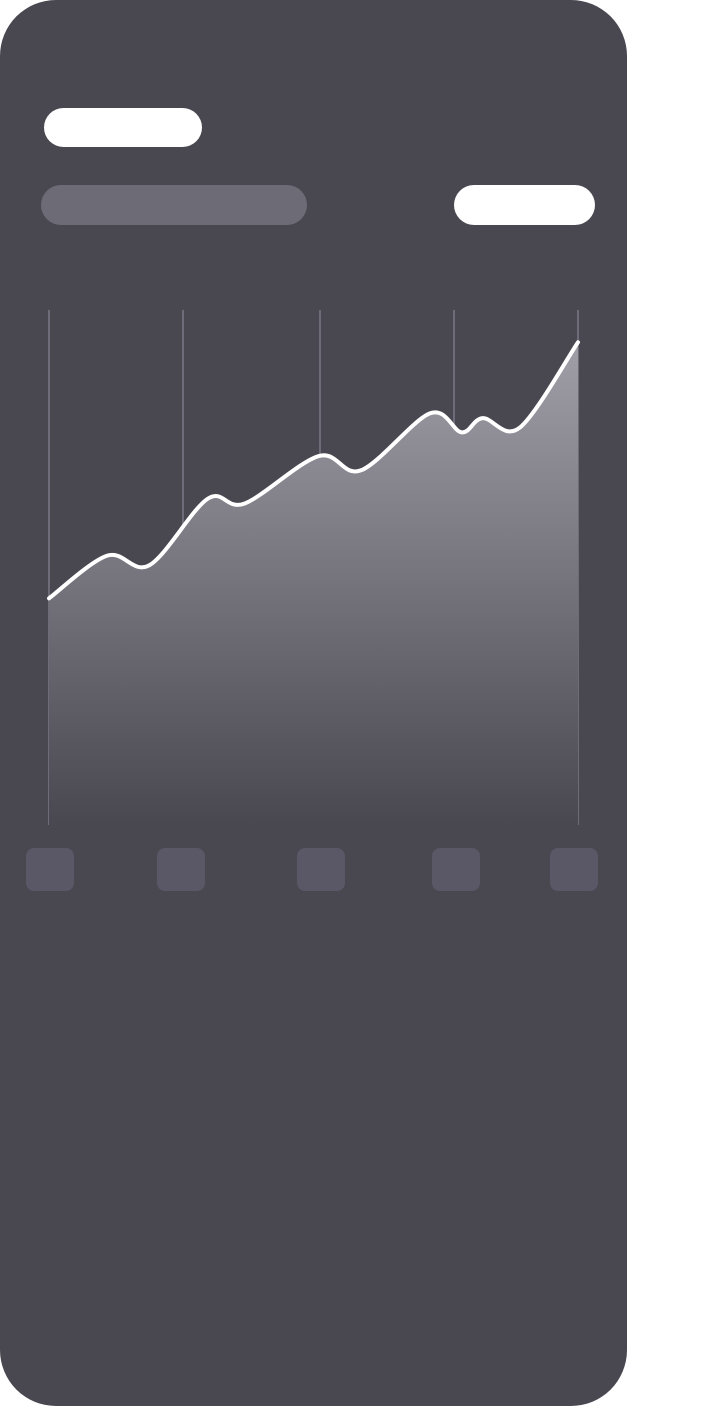 This screenshot has height=1407, width=727. I want to click on subtitle-placeholder, so click(174, 205).